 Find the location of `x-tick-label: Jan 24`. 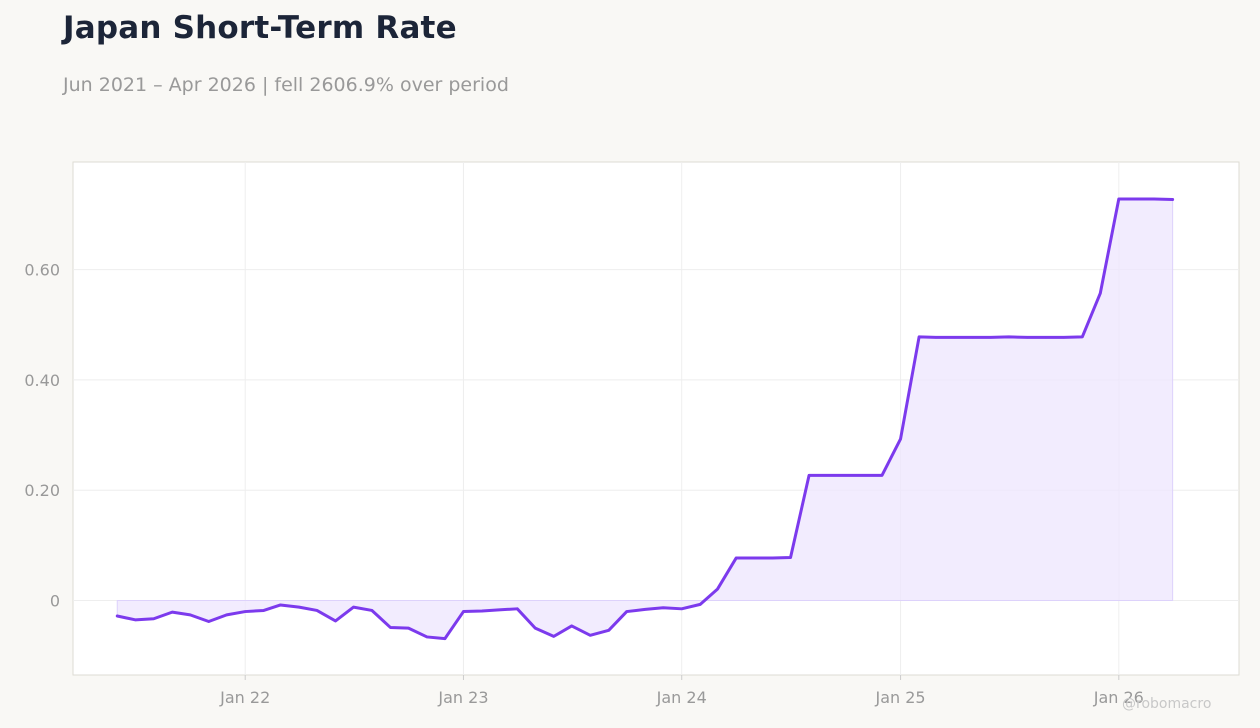

x-tick-label: Jan 24 is located at coordinates (681, 697).